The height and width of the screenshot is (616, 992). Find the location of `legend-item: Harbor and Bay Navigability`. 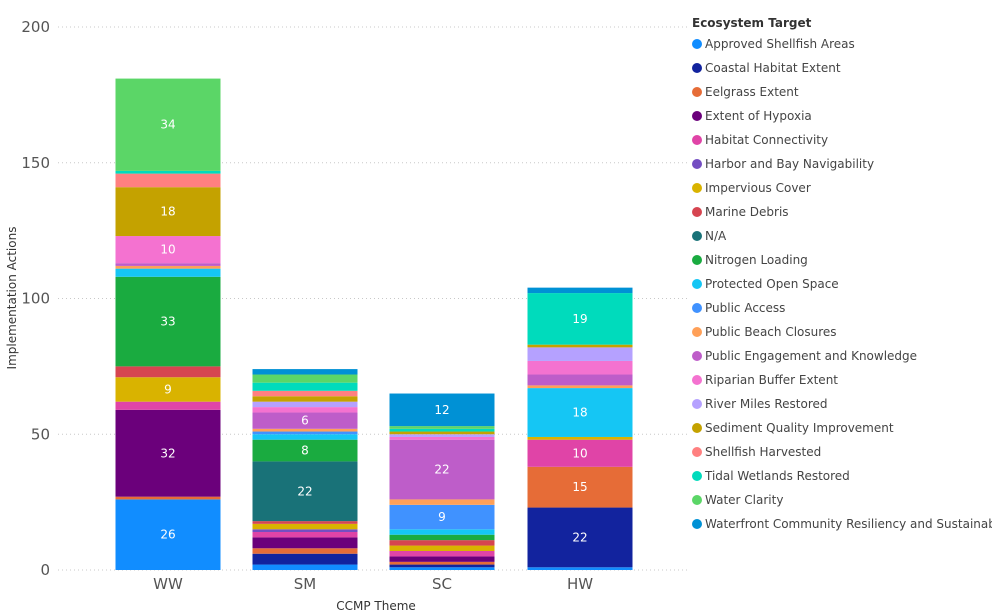

legend-item: Harbor and Bay Navigability is located at coordinates (840, 164).